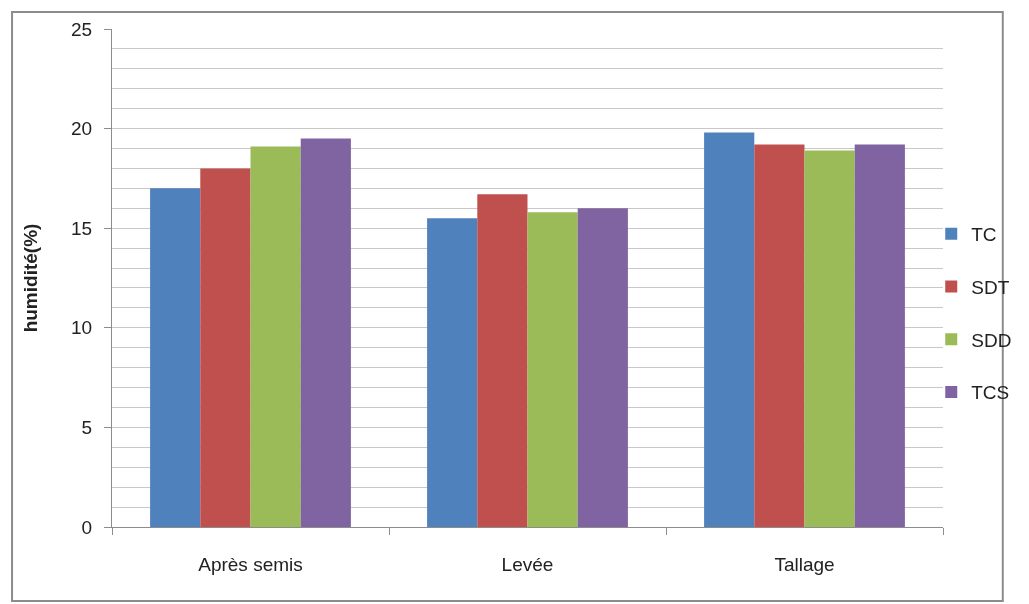 The width and height of the screenshot is (1029, 604). I want to click on y-tick-label: 25, so click(81, 29).